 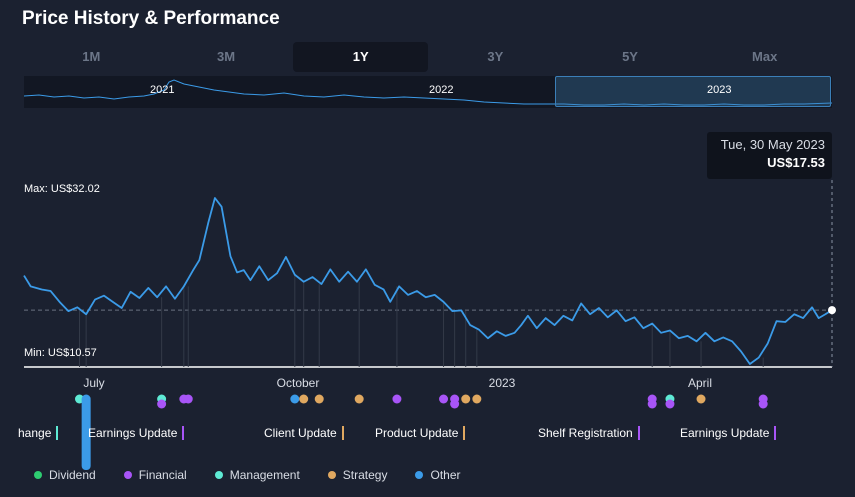 What do you see at coordinates (304, 433) in the screenshot?
I see `event-label: Client Update` at bounding box center [304, 433].